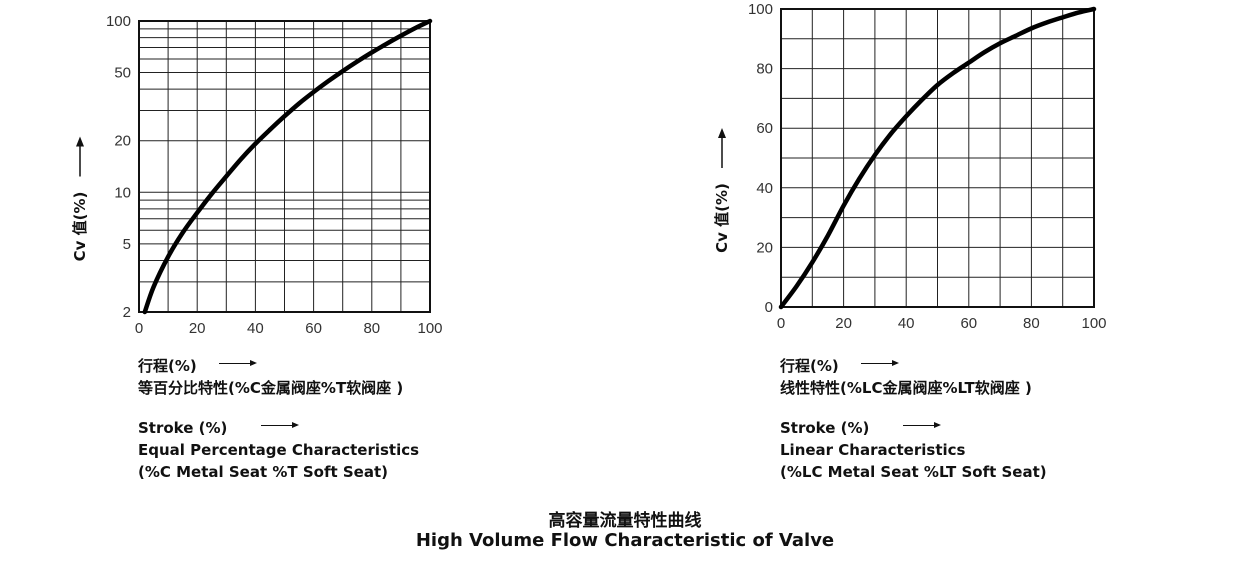  Describe the element at coordinates (873, 450) in the screenshot. I see `chart2-characteristic-en: Linear Characteristics` at that location.